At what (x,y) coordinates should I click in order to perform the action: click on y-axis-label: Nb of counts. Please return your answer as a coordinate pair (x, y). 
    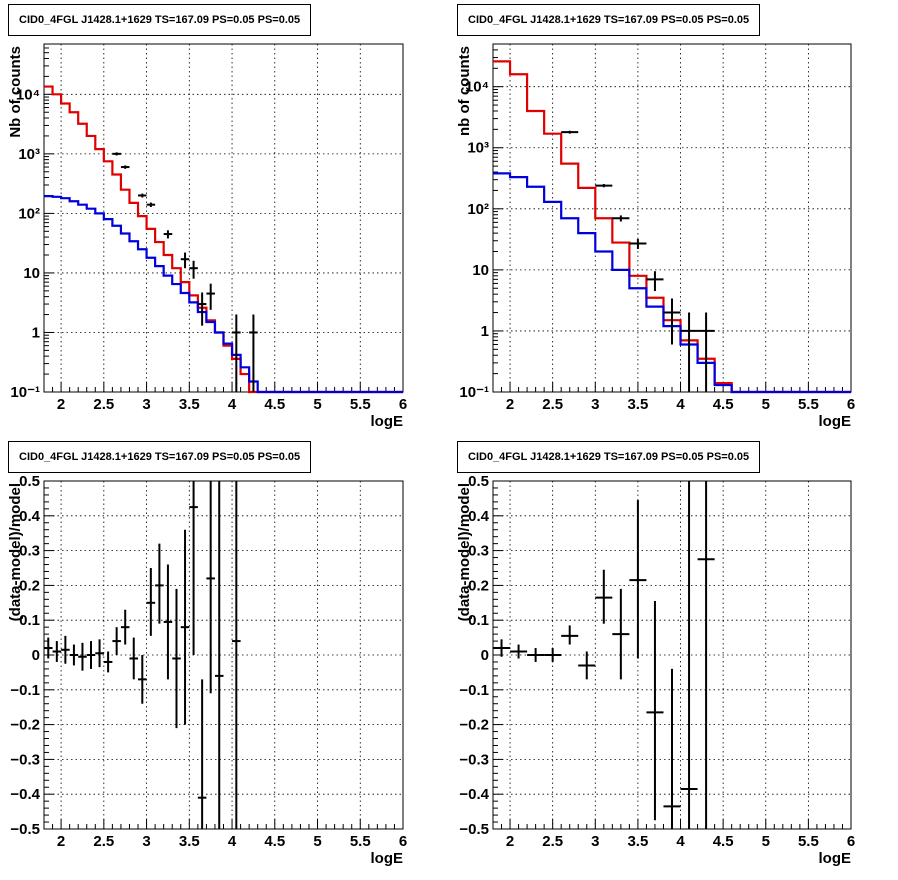
    Looking at the image, I should click on (15, 92).